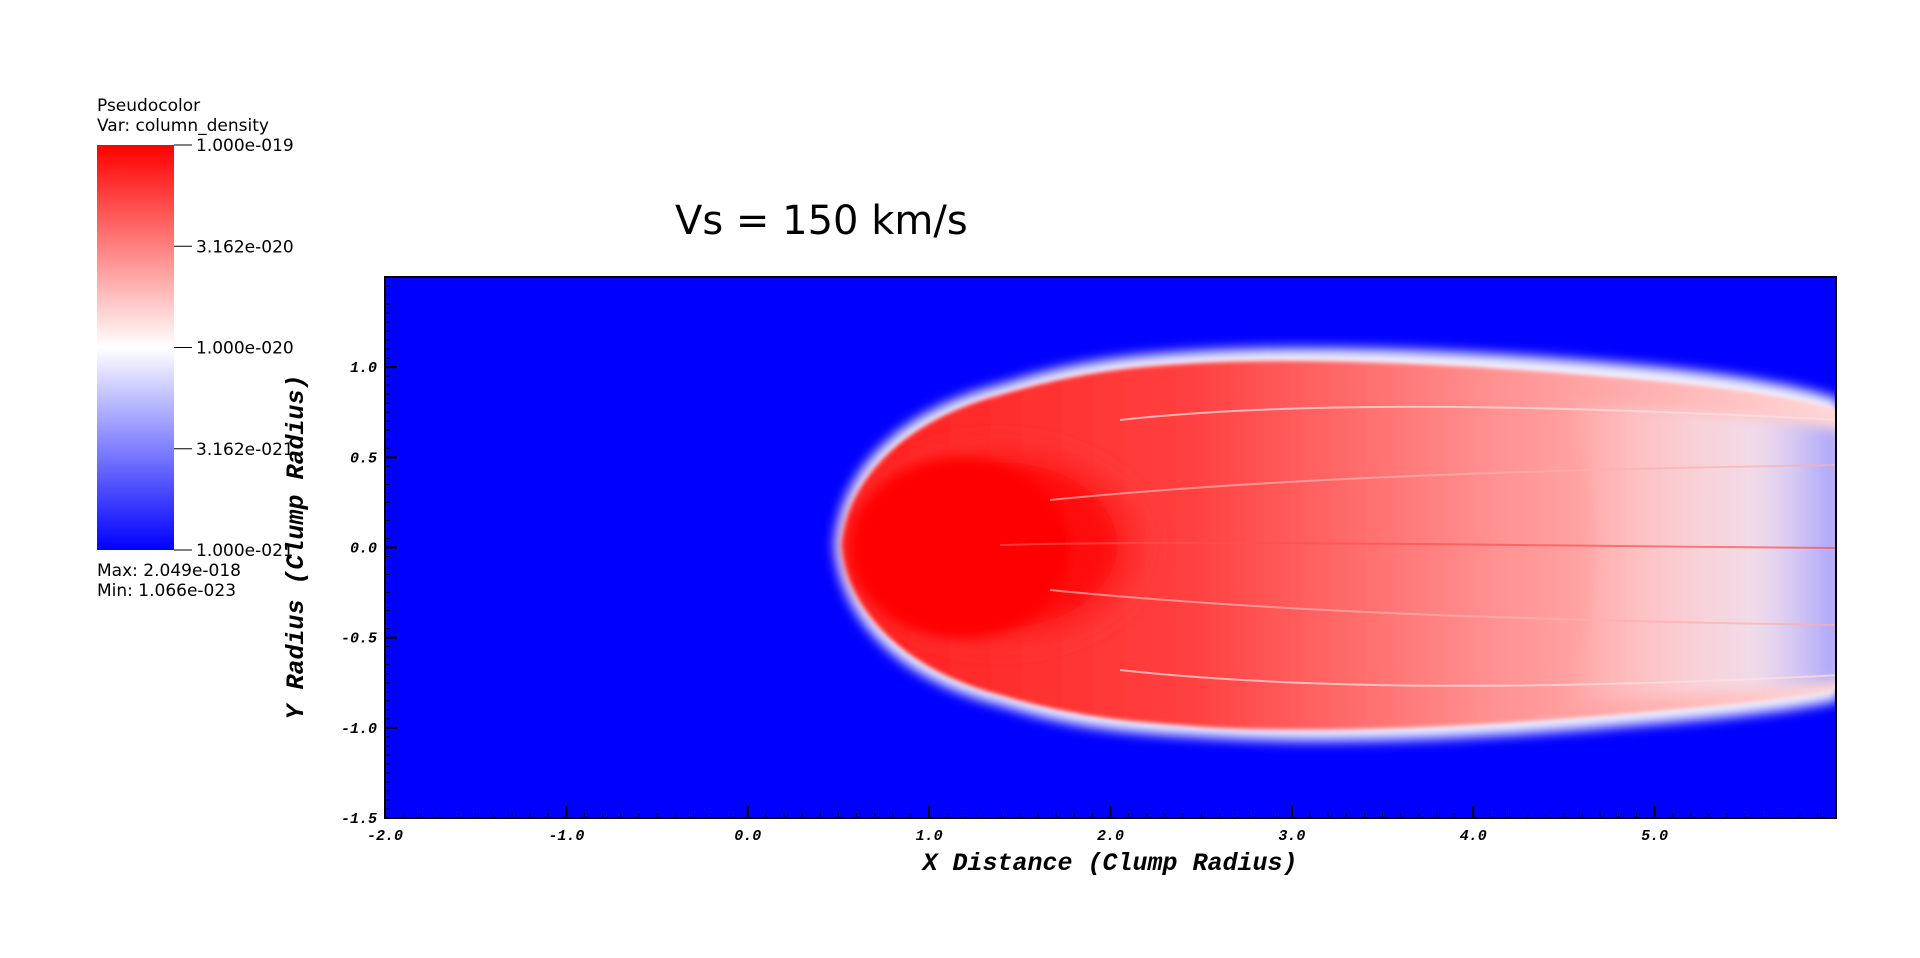  I want to click on colorbar-tick-label: 3.162e-020, so click(245, 247).